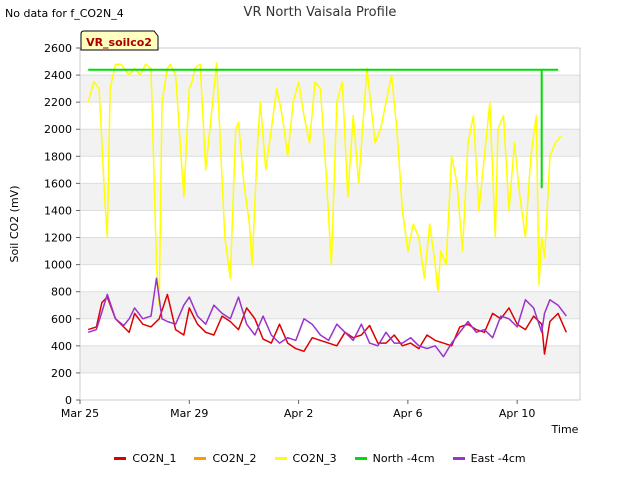  I want to click on x-tick-label: Mar 25, so click(80, 413).